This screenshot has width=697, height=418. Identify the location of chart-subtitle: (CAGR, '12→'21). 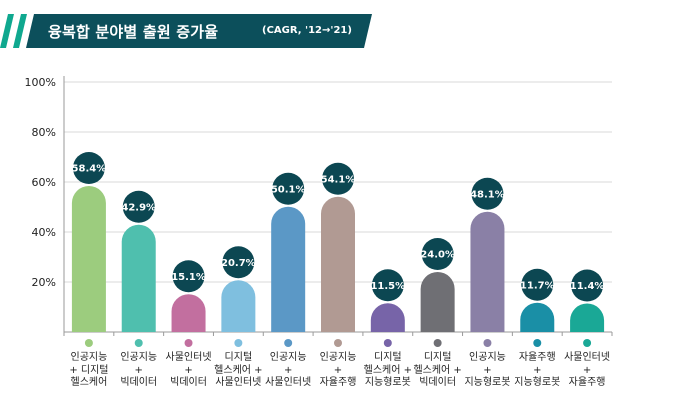
(307, 30).